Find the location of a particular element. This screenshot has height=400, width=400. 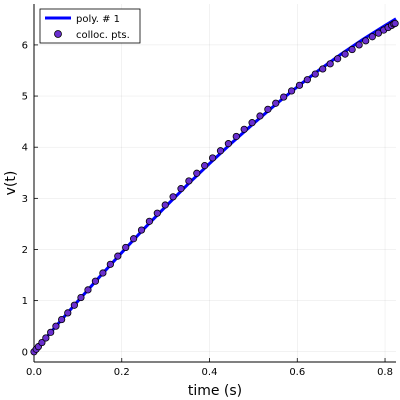

x-tick-label: 0.4 is located at coordinates (210, 372).